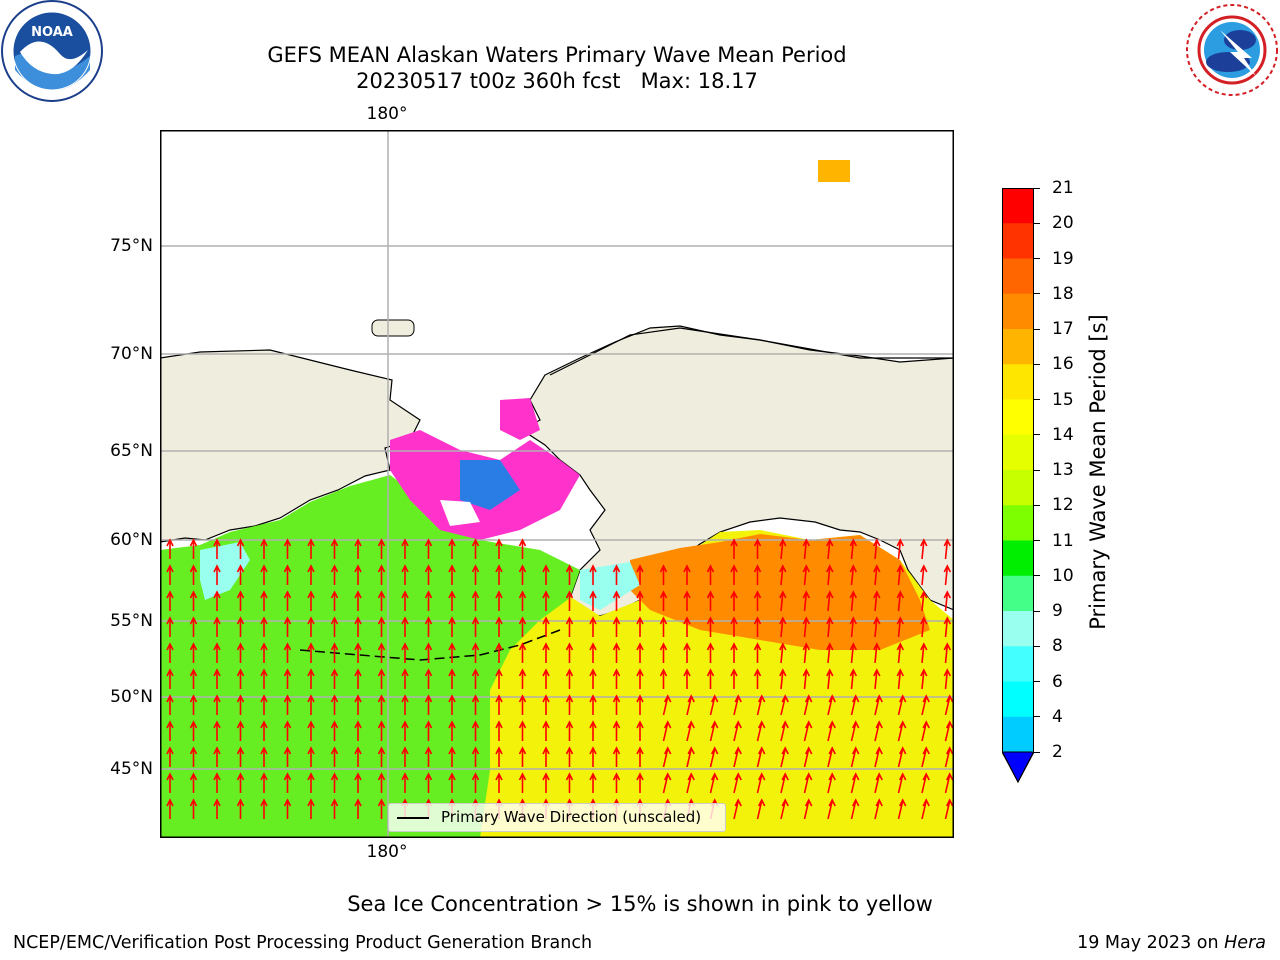 The height and width of the screenshot is (960, 1280). What do you see at coordinates (131, 354) in the screenshot?
I see `lat-label-70: 70°N` at bounding box center [131, 354].